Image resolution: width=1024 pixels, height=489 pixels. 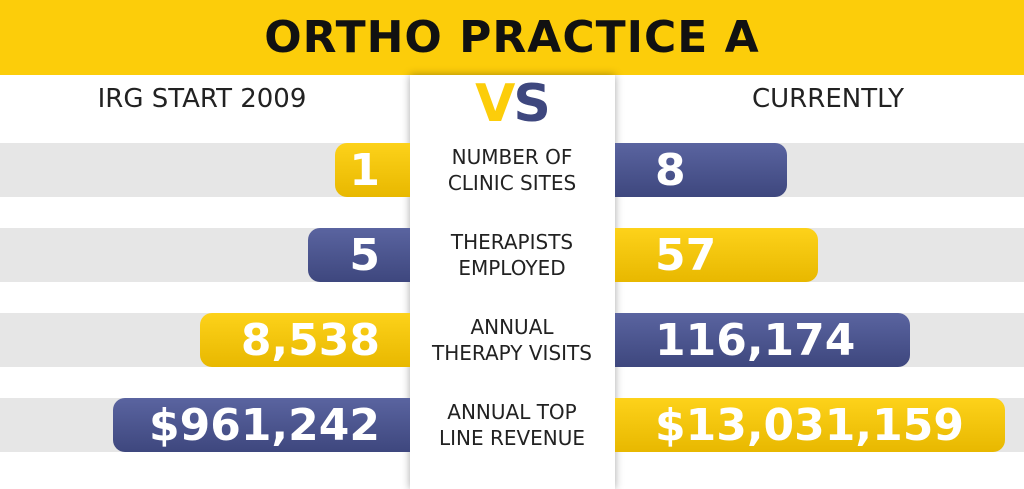 I want to click on label-line: ANNUAL, so click(x=512, y=327).